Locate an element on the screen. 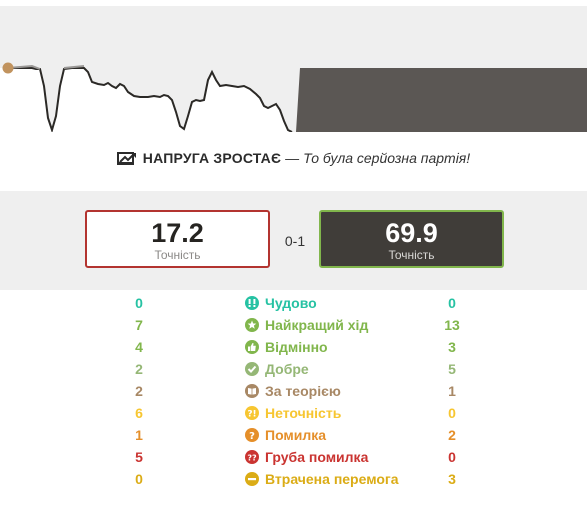 This screenshot has width=587, height=505. black-count-best: 13 is located at coordinates (452, 325).